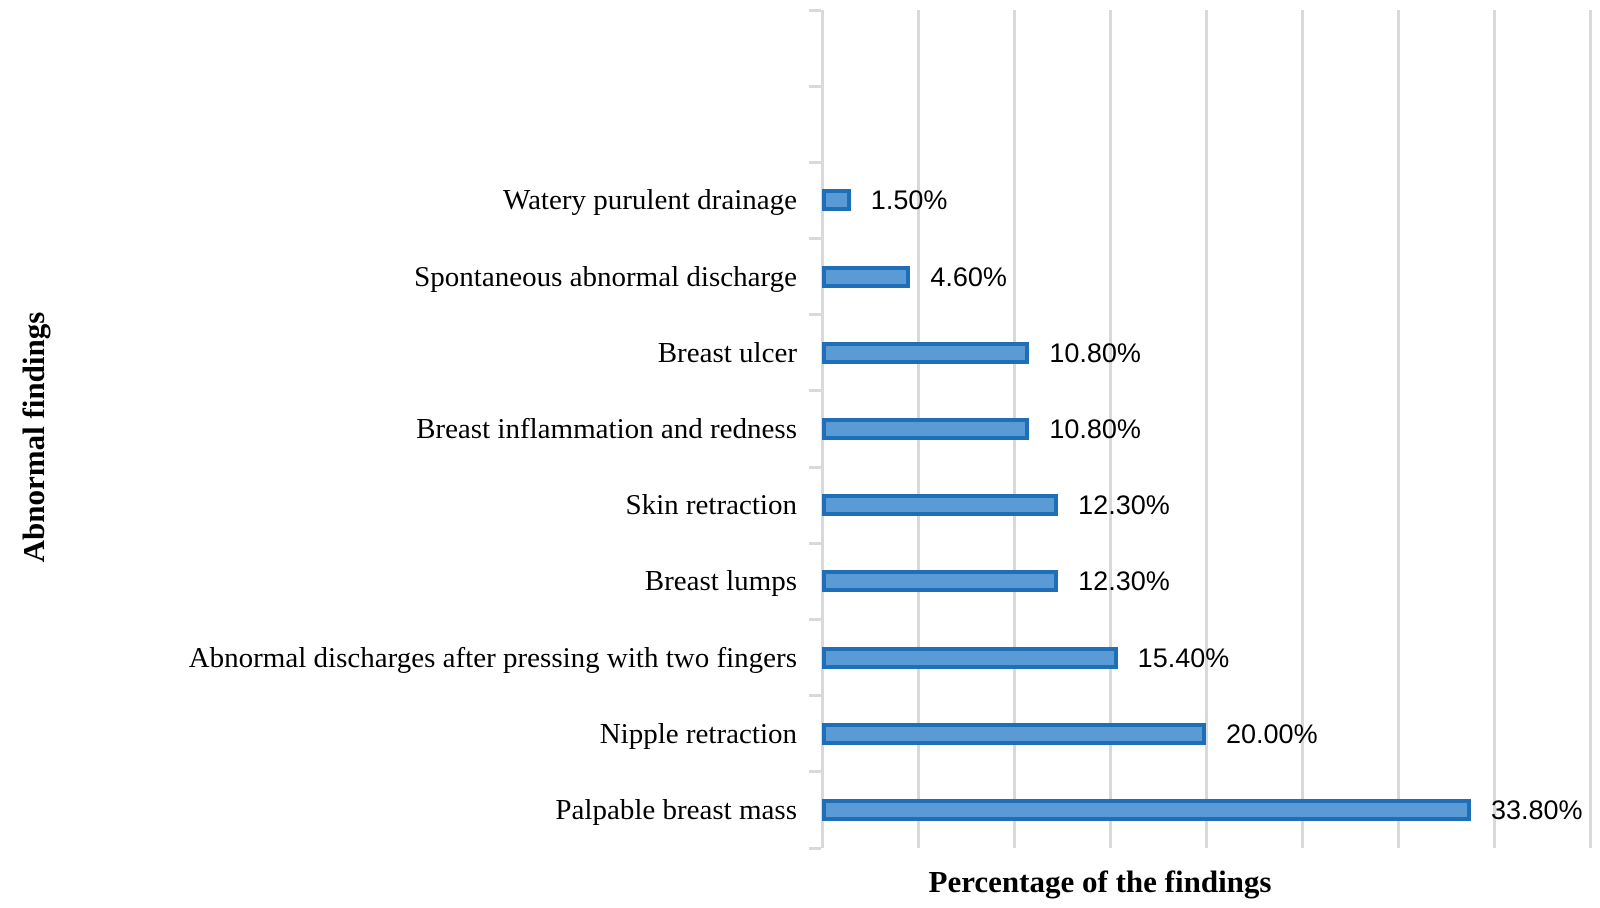 This screenshot has width=1600, height=908. I want to click on category-label: Breast inflammation and redness, so click(606, 429).